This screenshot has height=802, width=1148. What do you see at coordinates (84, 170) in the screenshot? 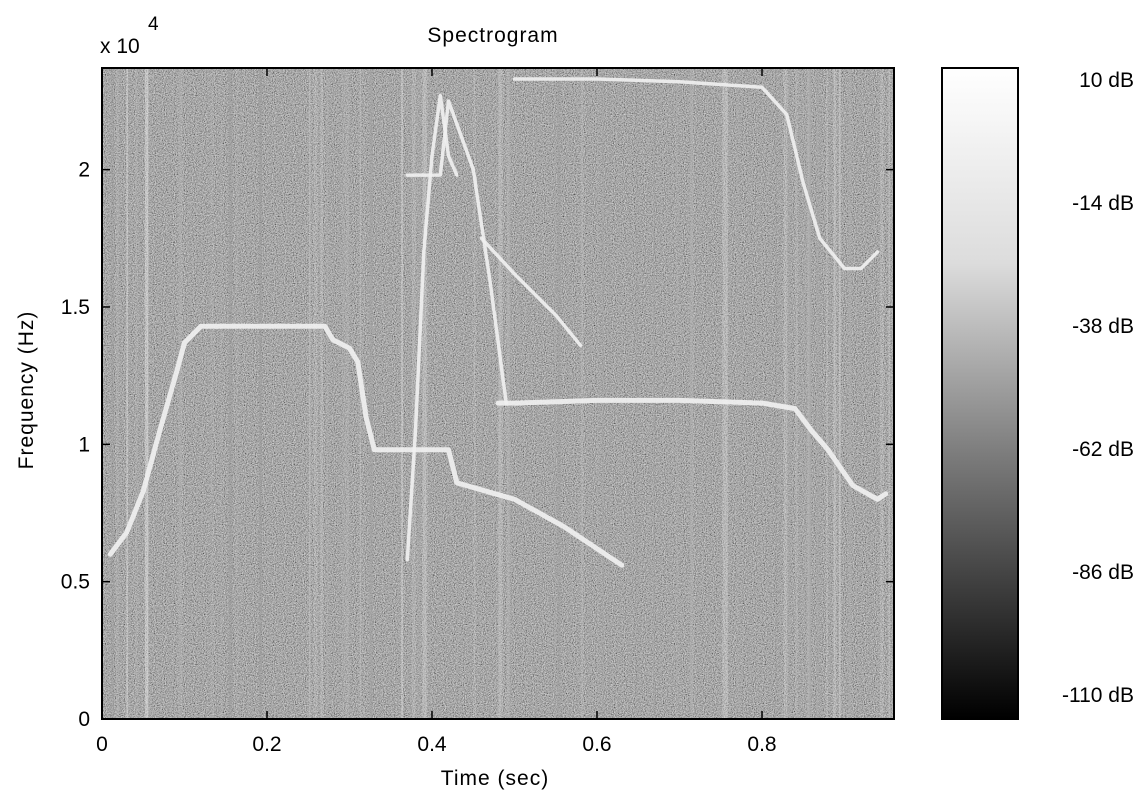
I see `y-tick-label: 2` at bounding box center [84, 170].